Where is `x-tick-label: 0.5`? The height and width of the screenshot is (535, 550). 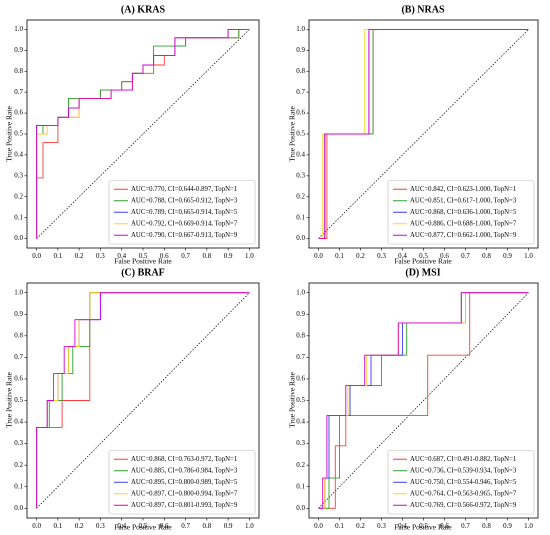
x-tick-label: 0.5 is located at coordinates (143, 256).